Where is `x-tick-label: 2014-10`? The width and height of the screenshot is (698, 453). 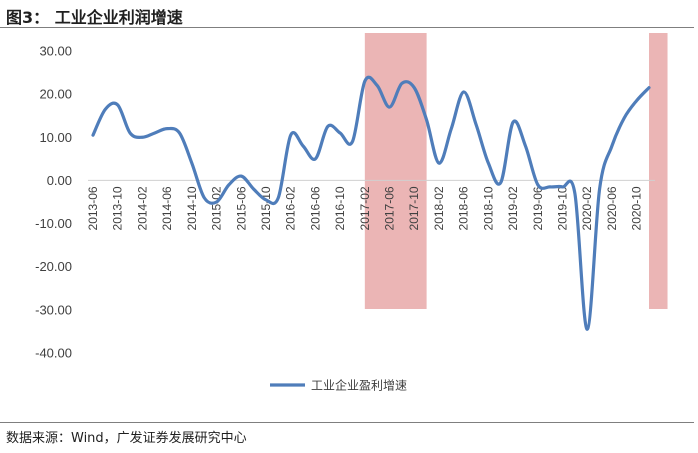
x-tick-label: 2014-10 is located at coordinates (192, 208).